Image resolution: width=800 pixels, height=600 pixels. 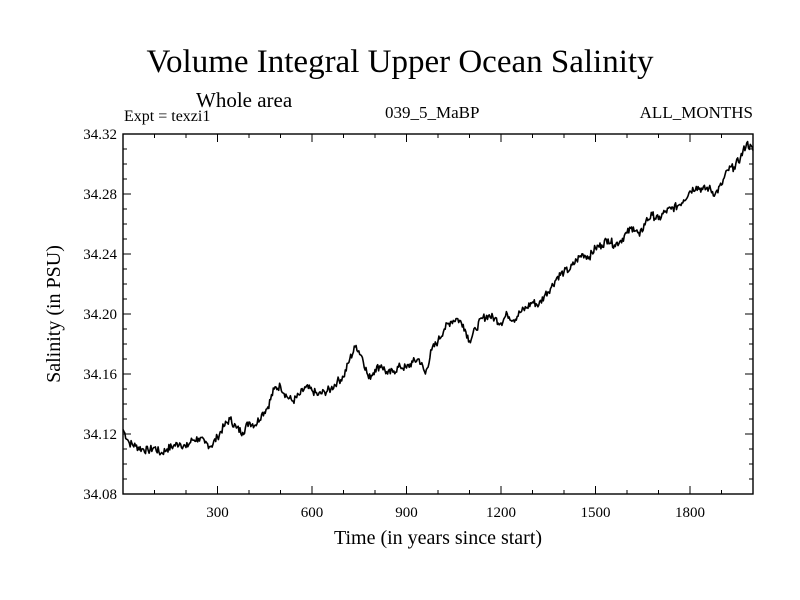 What do you see at coordinates (100, 195) in the screenshot?
I see `y-tick-label: 34.28` at bounding box center [100, 195].